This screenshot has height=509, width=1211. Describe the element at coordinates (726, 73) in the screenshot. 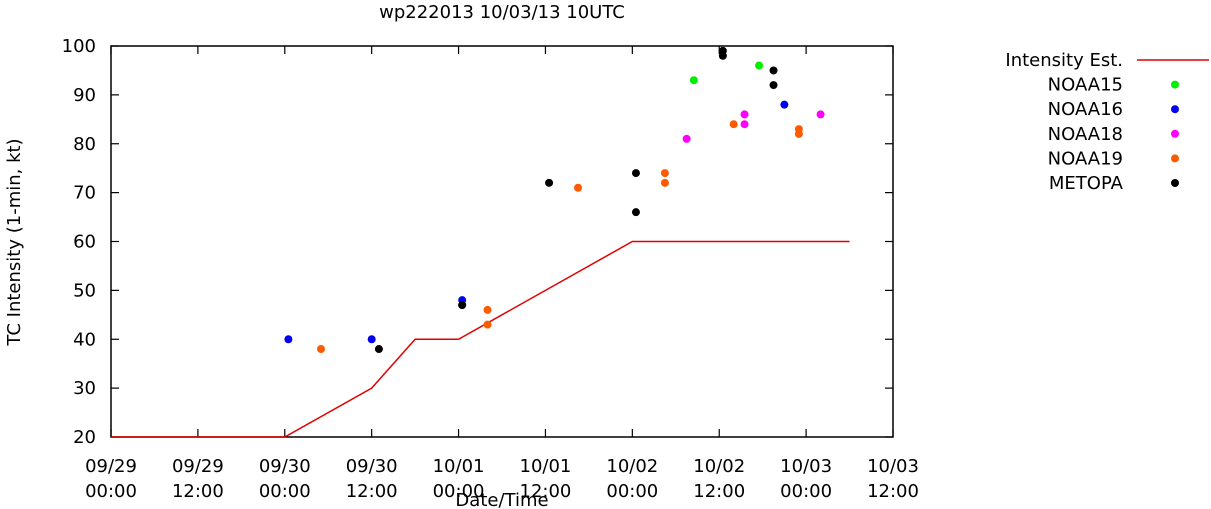

I see `series-noaa15` at that location.